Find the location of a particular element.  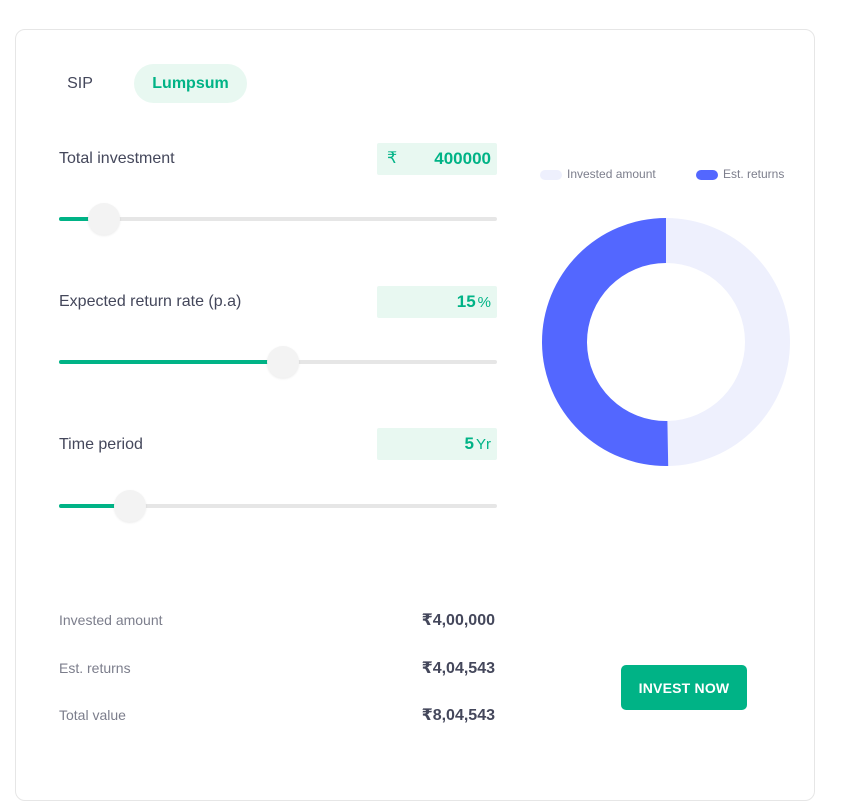

percent-unit: % is located at coordinates (484, 302).